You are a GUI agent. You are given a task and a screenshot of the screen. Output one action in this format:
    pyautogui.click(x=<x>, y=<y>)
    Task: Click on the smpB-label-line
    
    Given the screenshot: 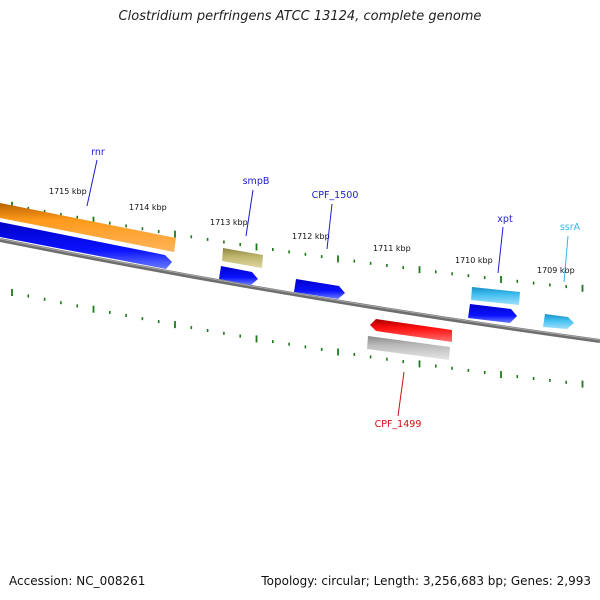 What is the action you would take?
    pyautogui.click(x=249, y=213)
    